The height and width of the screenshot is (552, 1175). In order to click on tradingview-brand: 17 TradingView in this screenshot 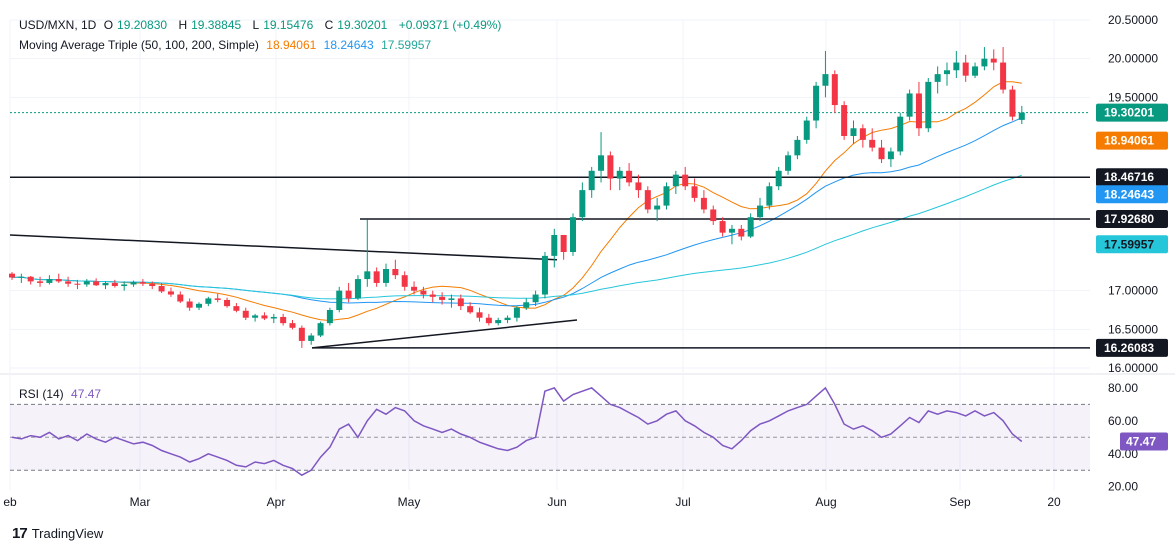, I will do `click(57, 533)`.